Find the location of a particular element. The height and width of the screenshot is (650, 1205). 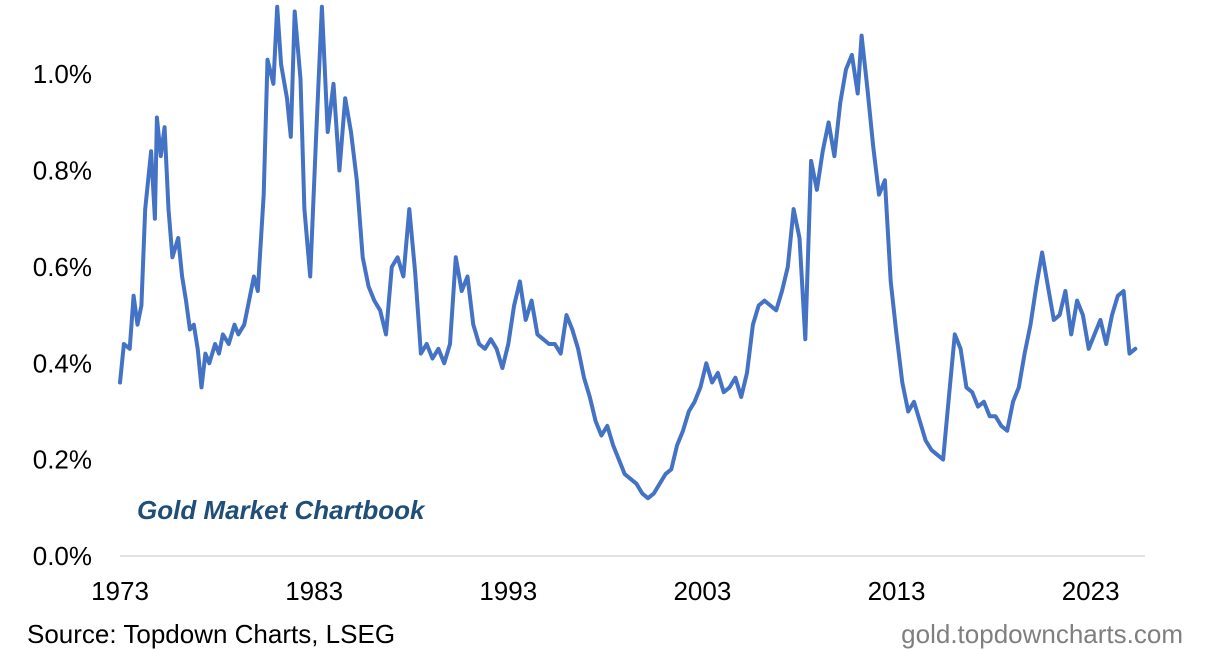

y-axis-ticks: 0.0% 0.2% 0.4% 0.6% 0.8% 1.0% is located at coordinates (62, 315).